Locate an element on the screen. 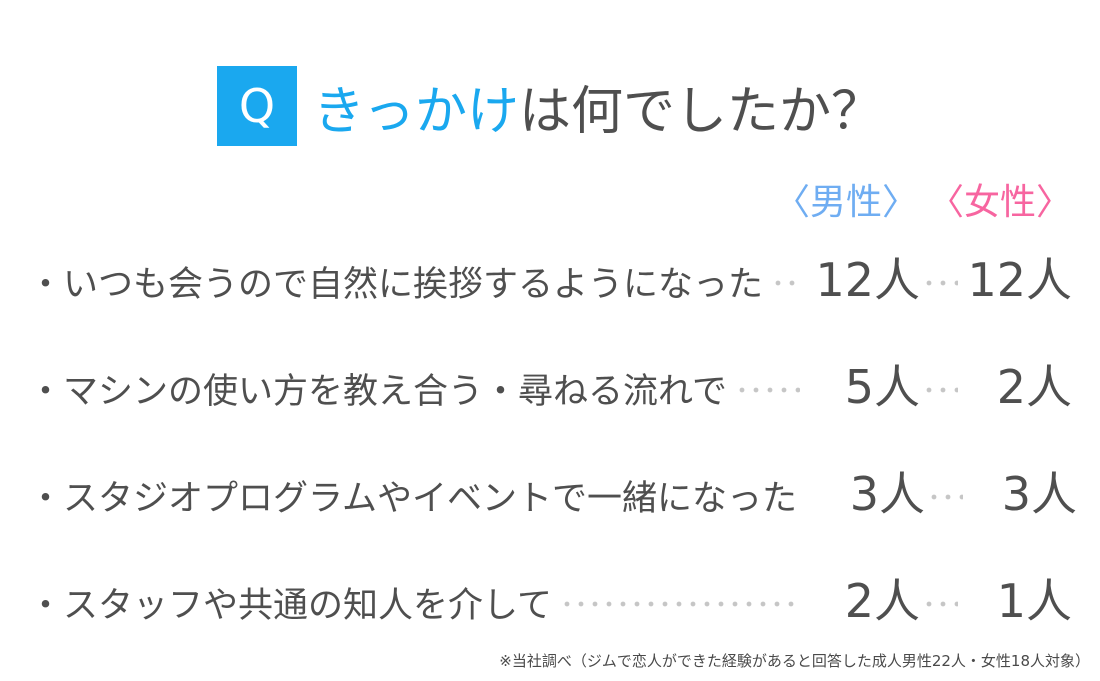 This screenshot has width=1100, height=681. row-label: いつも会うので自然に挨拶するようになった is located at coordinates (413, 285).